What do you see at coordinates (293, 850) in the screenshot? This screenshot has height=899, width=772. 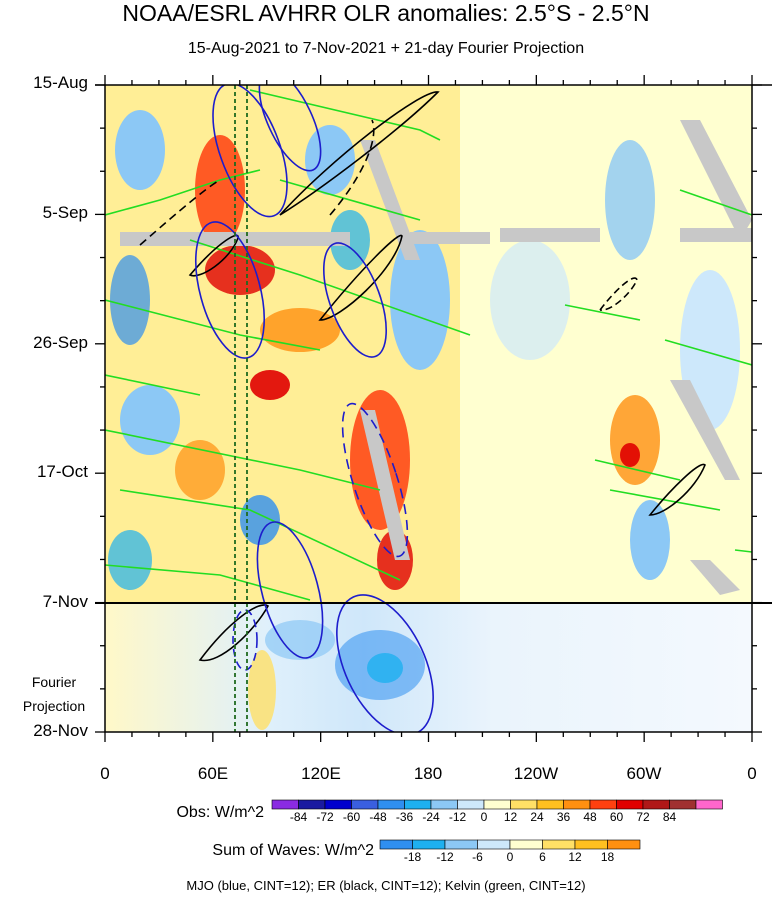 I see `waves-colorbar-label: Sum of Waves: W/m^2` at bounding box center [293, 850].